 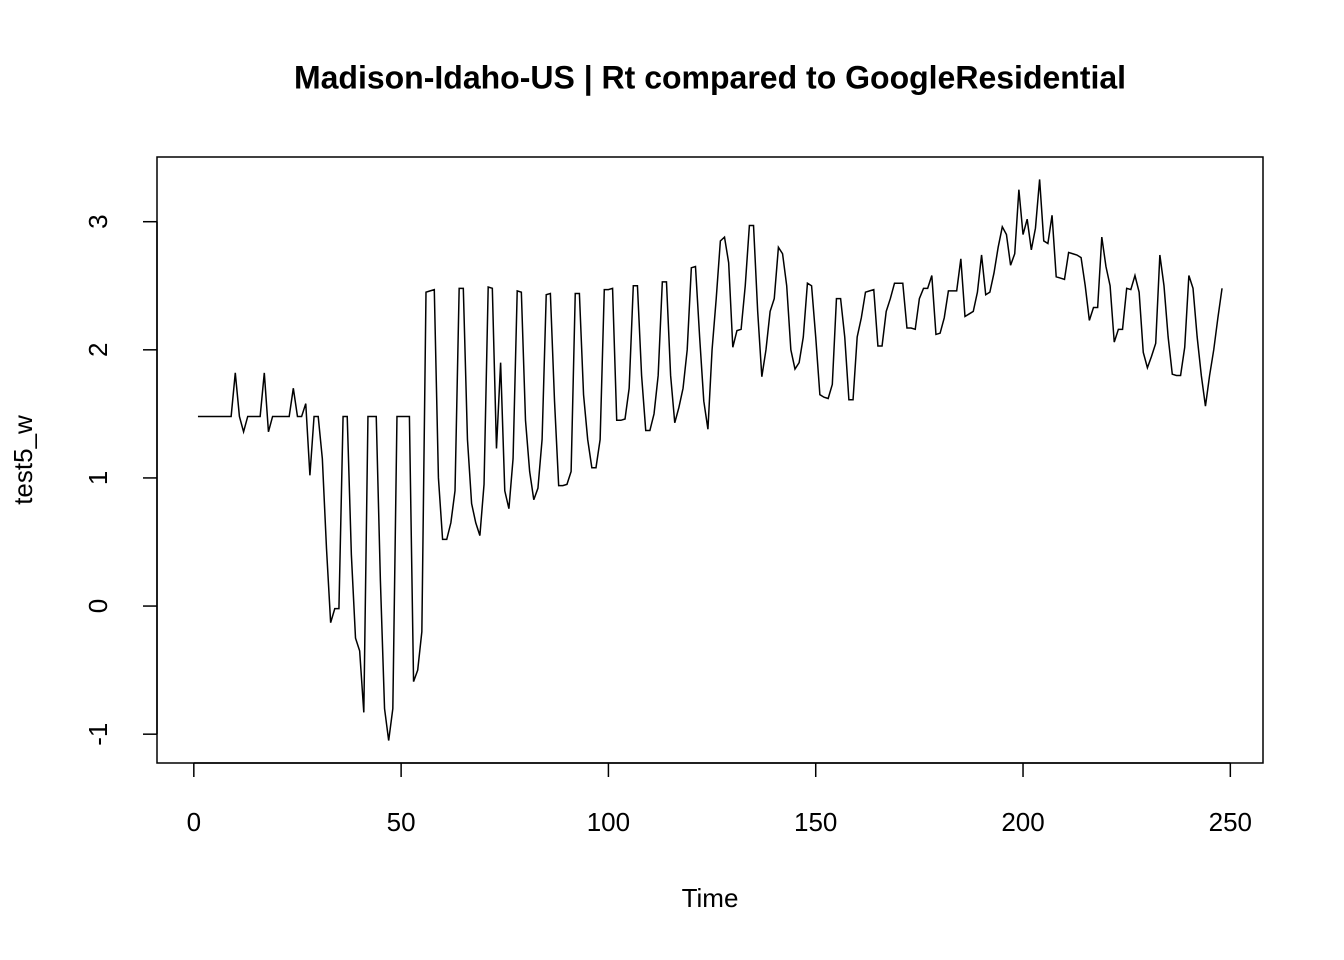 What do you see at coordinates (710, 898) in the screenshot?
I see `x-axis-label: Time` at bounding box center [710, 898].